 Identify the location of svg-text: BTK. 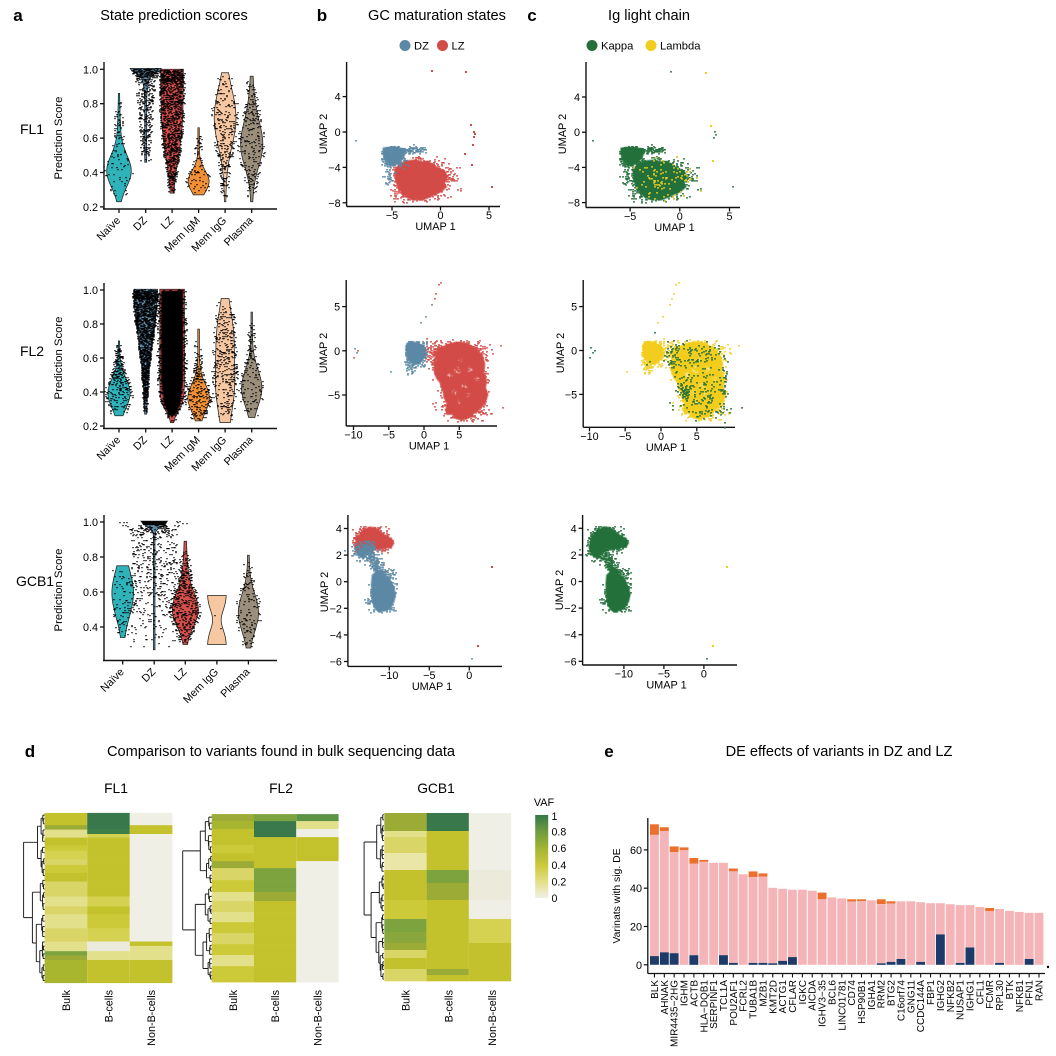
(1010, 990).